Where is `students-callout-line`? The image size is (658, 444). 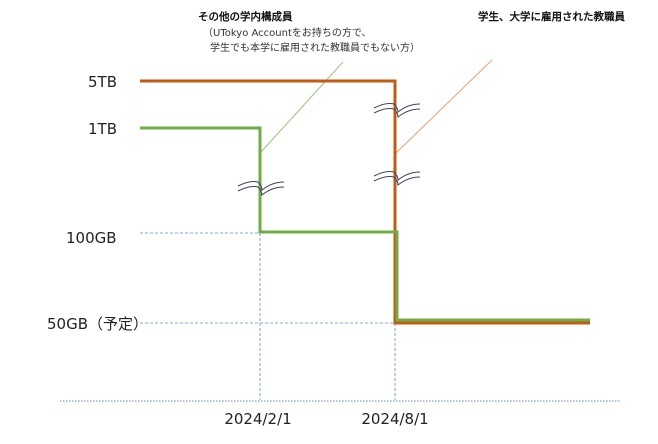 students-callout-line is located at coordinates (444, 106).